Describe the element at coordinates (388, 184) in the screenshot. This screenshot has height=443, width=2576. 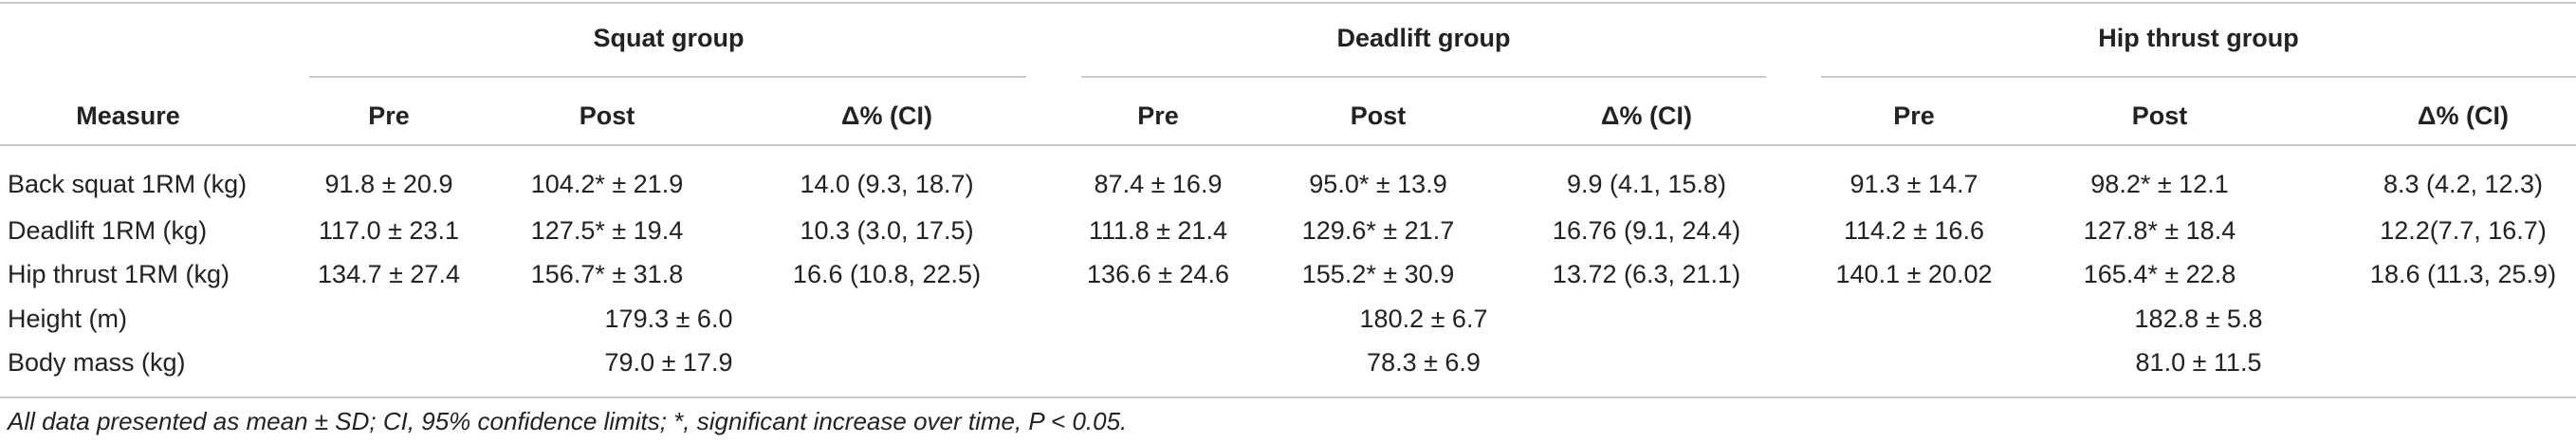
I see `table-cell: 91.8 ± 20.9` at that location.